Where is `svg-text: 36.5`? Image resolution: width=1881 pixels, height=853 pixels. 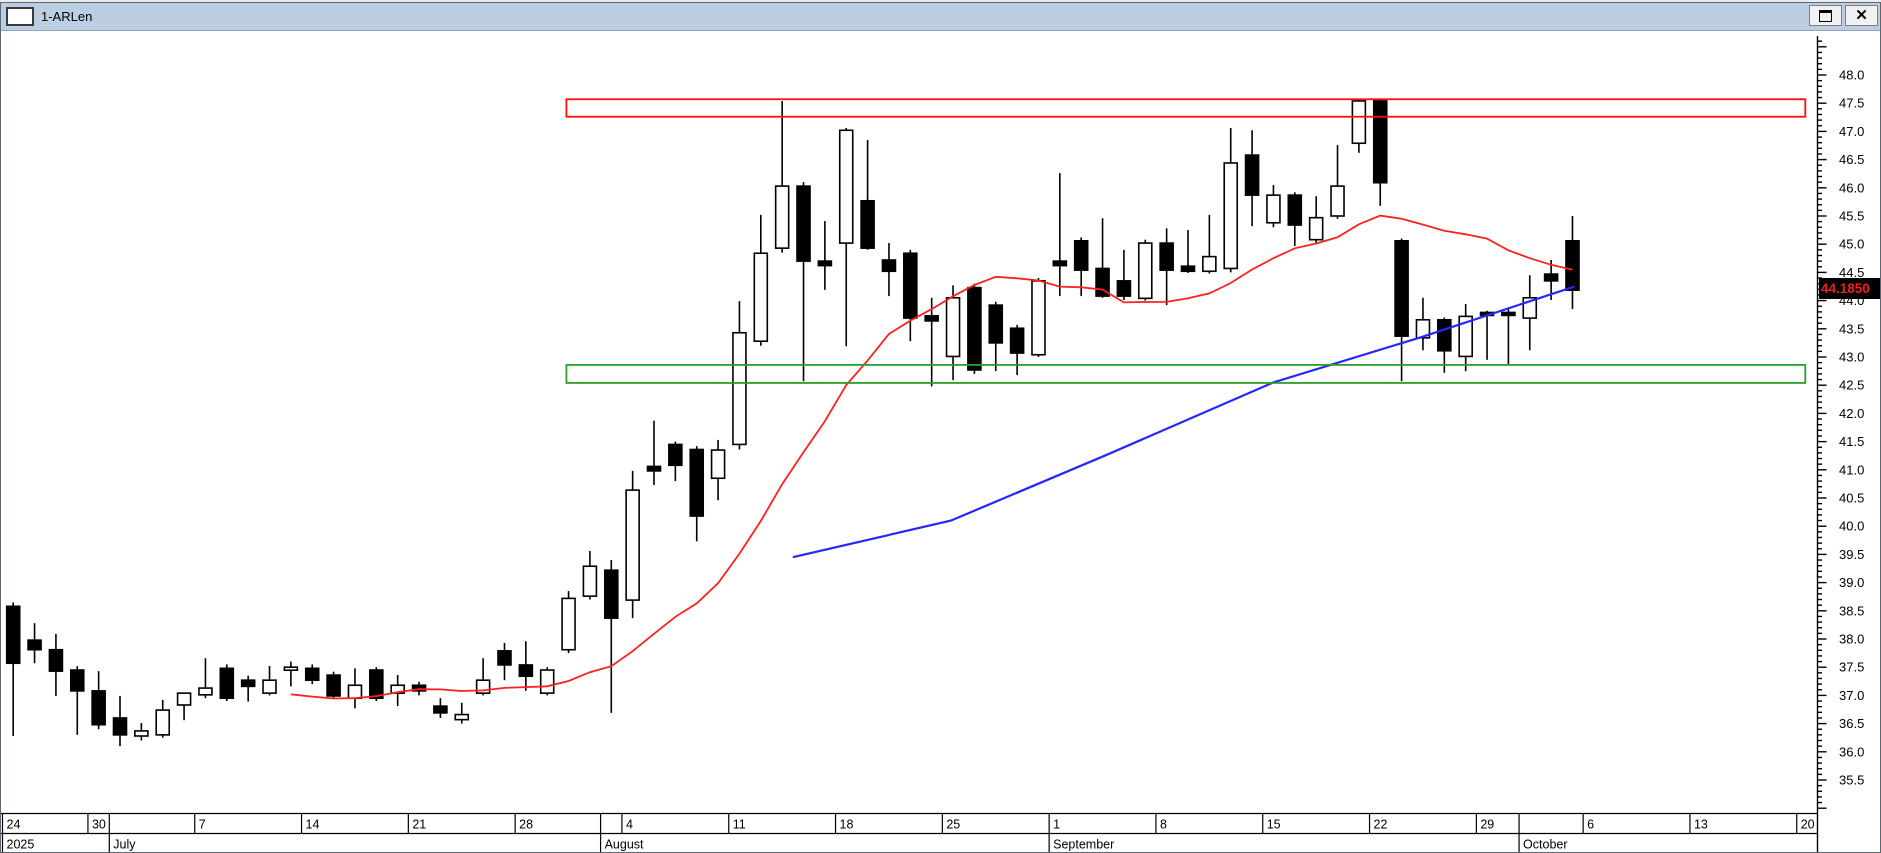
svg-text: 36.5 is located at coordinates (1851, 723).